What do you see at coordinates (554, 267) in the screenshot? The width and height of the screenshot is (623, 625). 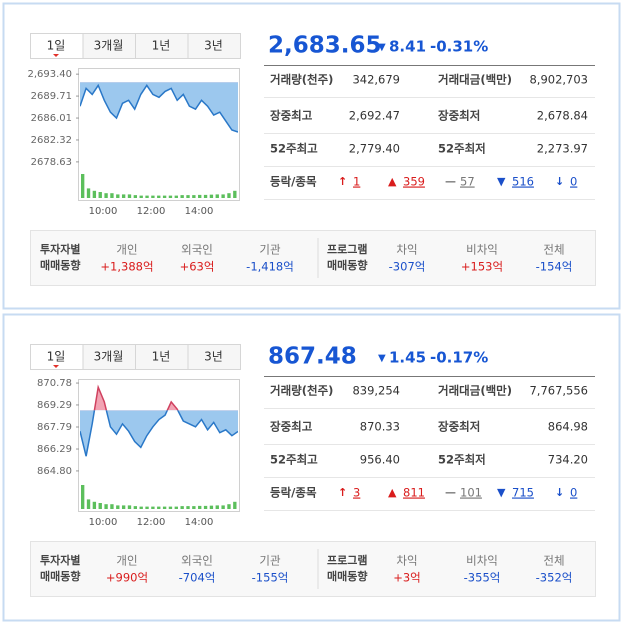 I see `flow-value: -154억` at bounding box center [554, 267].